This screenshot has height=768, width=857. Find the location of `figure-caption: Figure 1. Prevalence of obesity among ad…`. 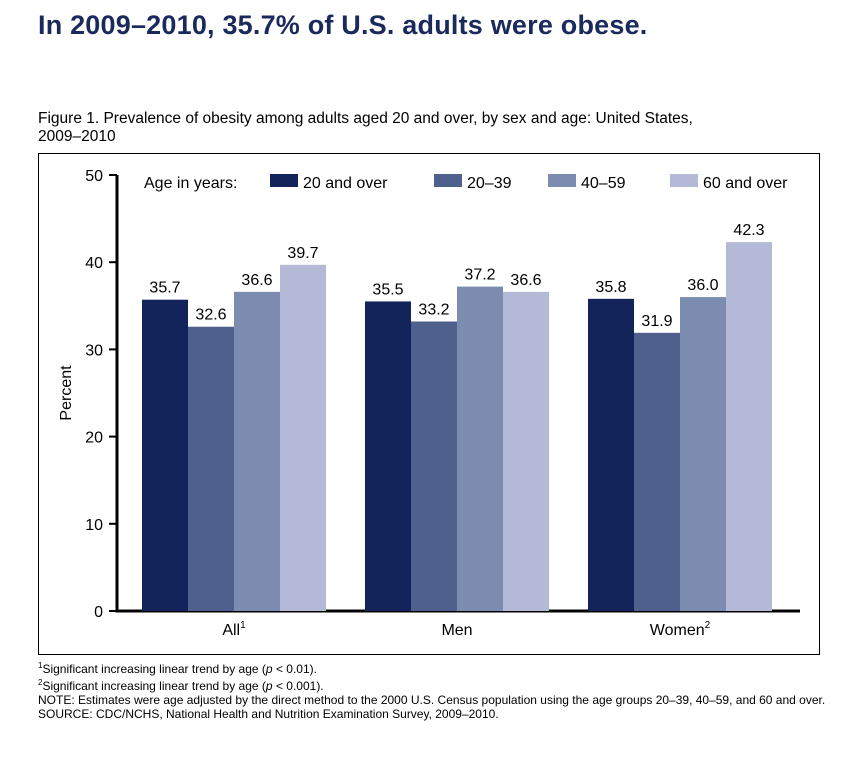

figure-caption: Figure 1. Prevalence of obesity among ad… is located at coordinates (433, 128).